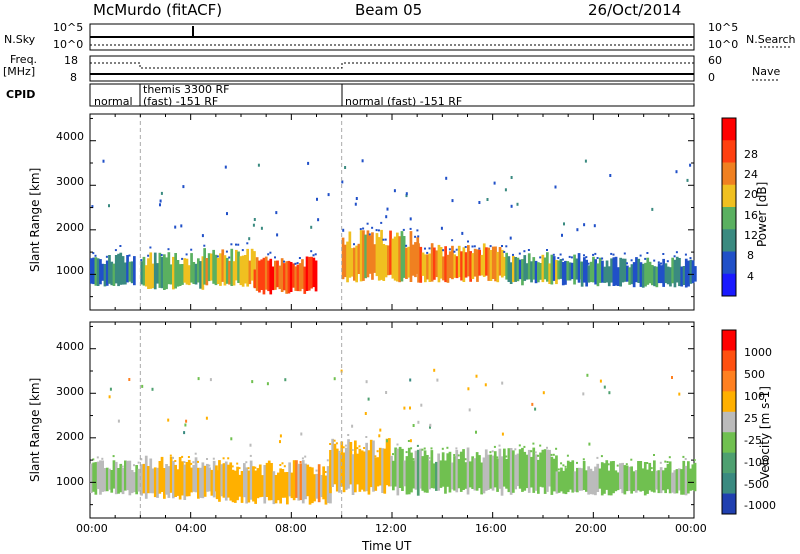 This screenshot has height=554, width=800. What do you see at coordinates (19, 71) in the screenshot?
I see `freq-unit: [MHz]` at bounding box center [19, 71].